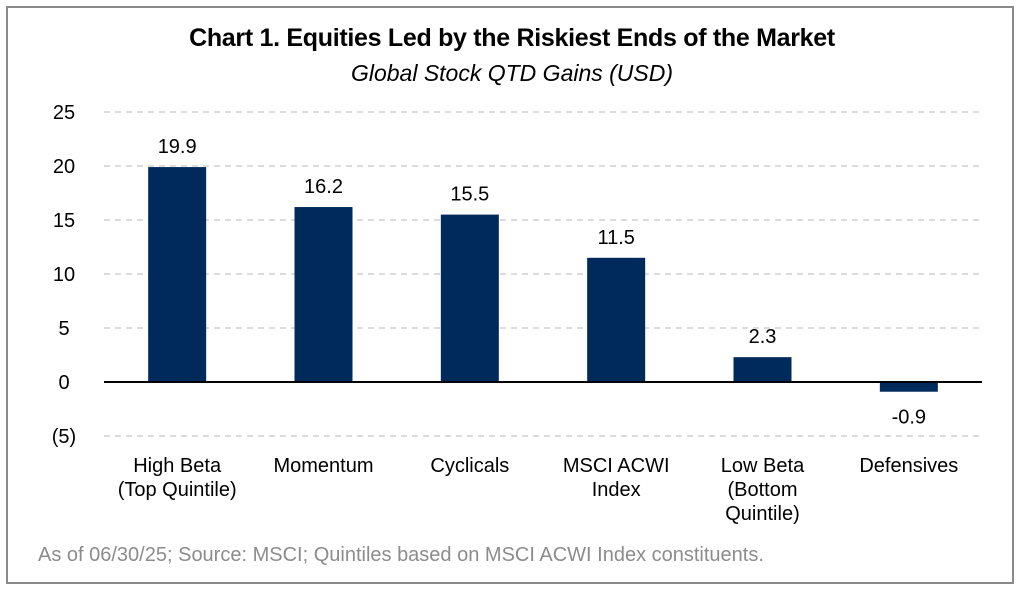 The width and height of the screenshot is (1024, 593). What do you see at coordinates (469, 466) in the screenshot?
I see `category-label: Cyclicals` at bounding box center [469, 466].